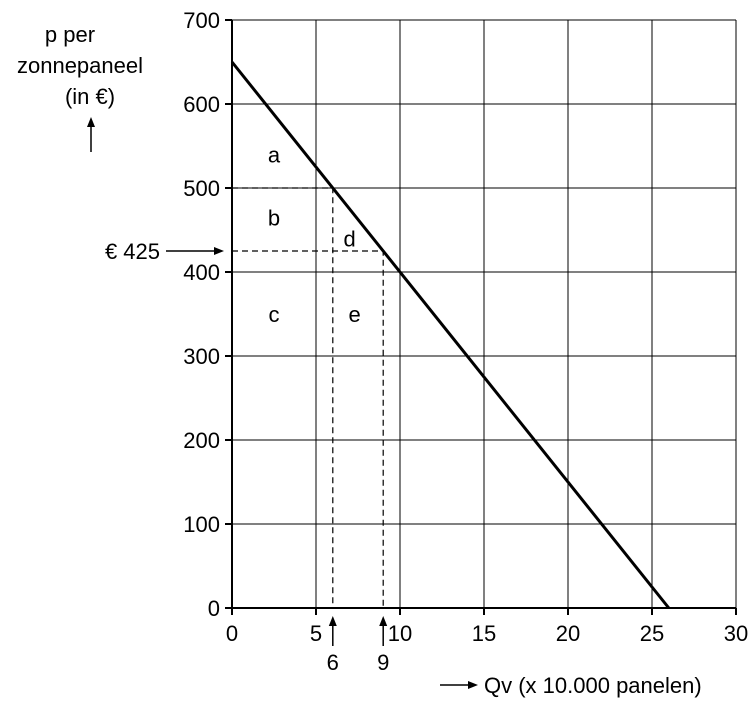 The height and width of the screenshot is (702, 753). I want to click on x-tick-label: 5, so click(316, 633).